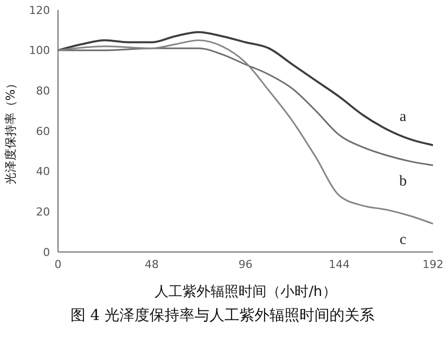 This screenshot has width=445, height=338. I want to click on series-label: c, so click(403, 240).